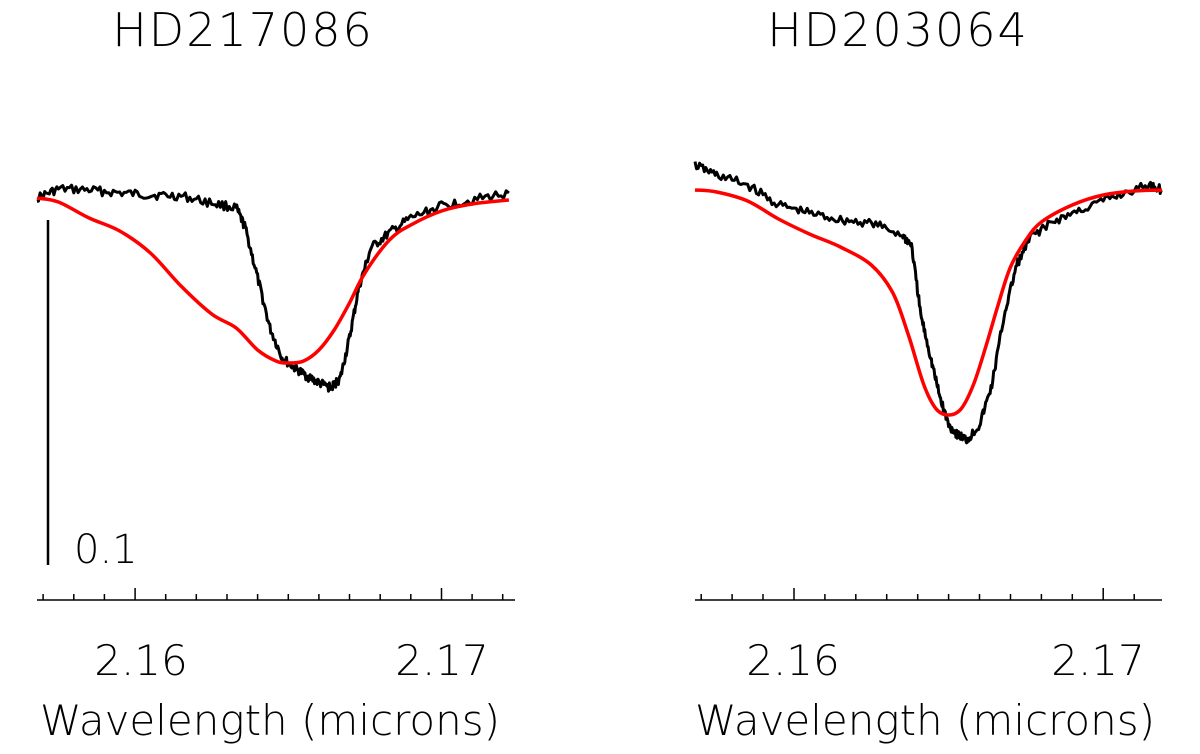 The height and width of the screenshot is (754, 1200). What do you see at coordinates (243, 30) in the screenshot?
I see `panel-title: HD217086` at bounding box center [243, 30].